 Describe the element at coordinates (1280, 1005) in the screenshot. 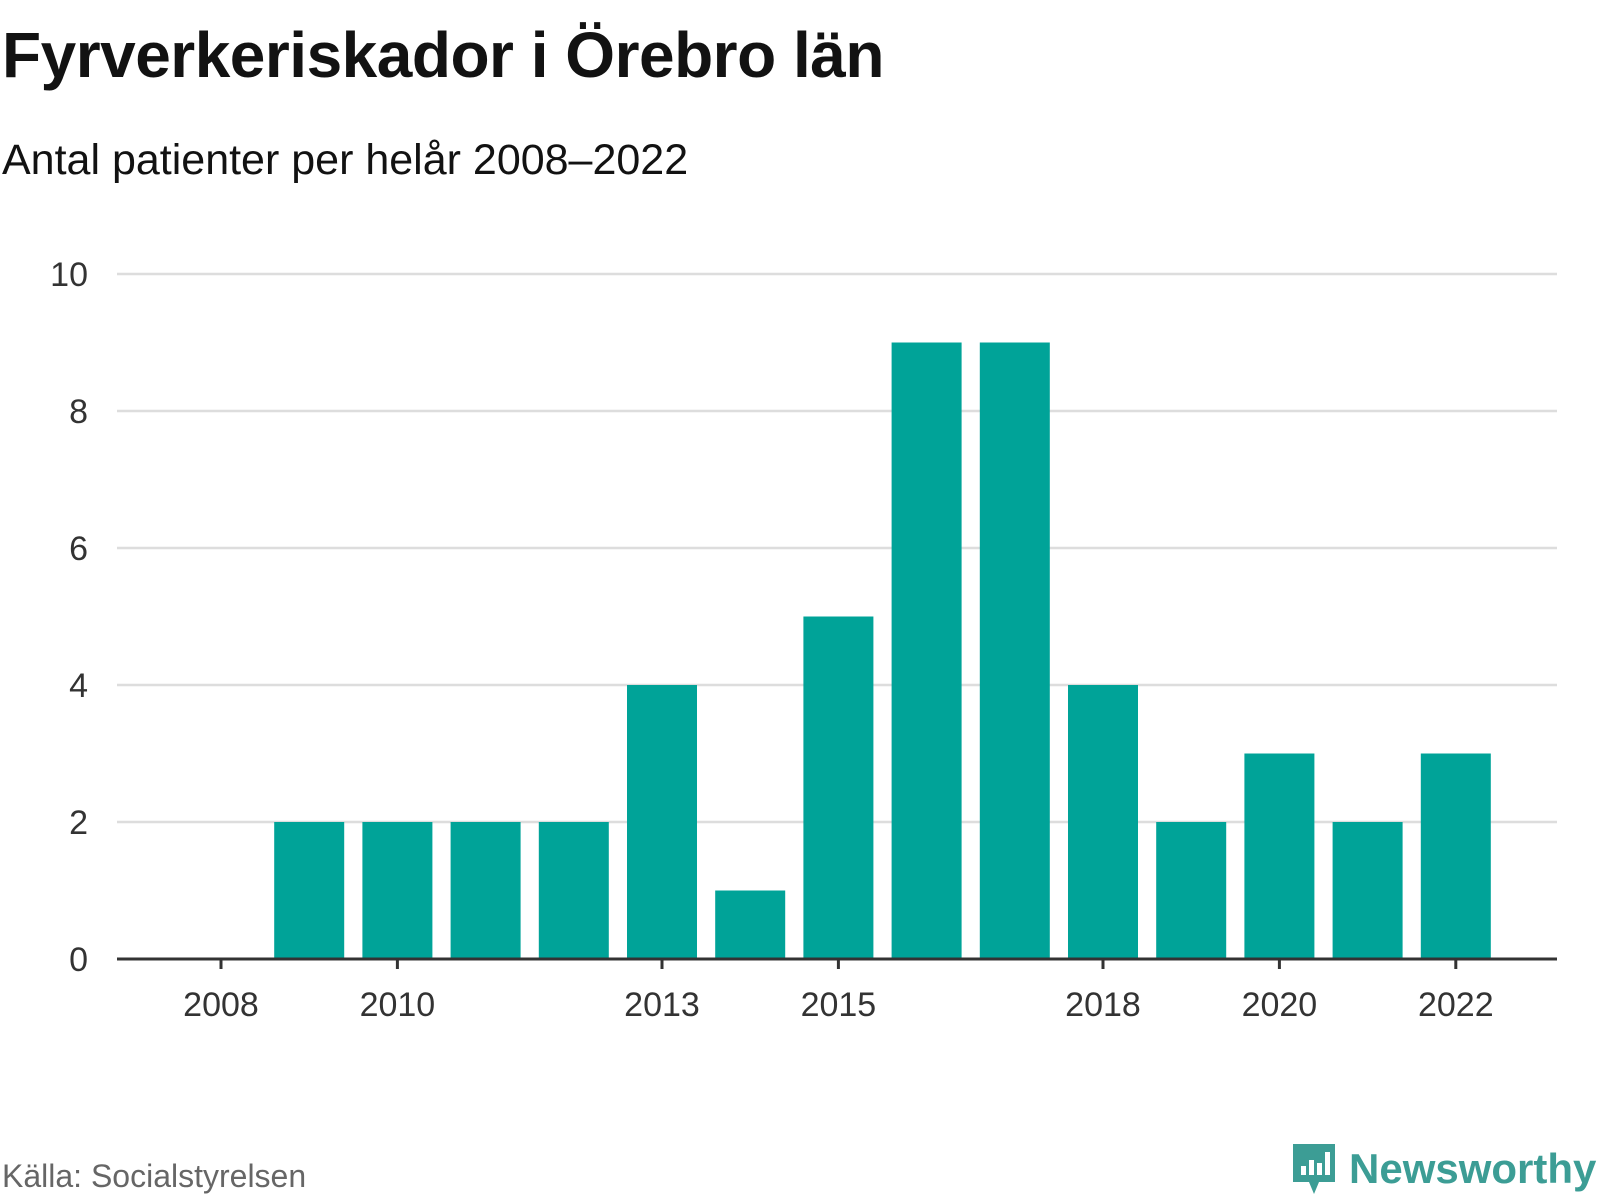

I see `x-tick-label: 2020` at that location.